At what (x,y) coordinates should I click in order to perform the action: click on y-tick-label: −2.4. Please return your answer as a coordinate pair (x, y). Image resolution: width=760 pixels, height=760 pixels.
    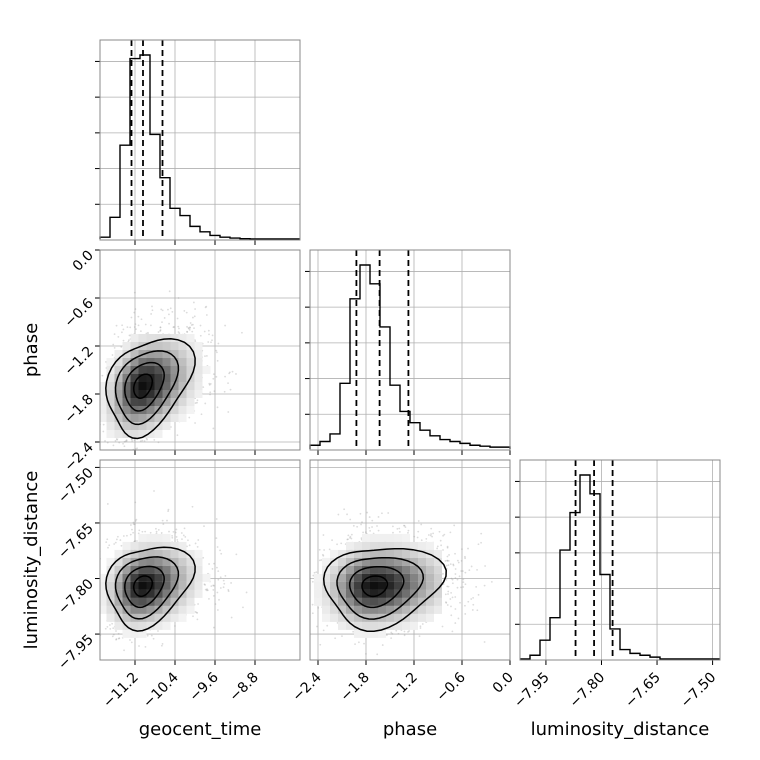
    Looking at the image, I should click on (78, 456).